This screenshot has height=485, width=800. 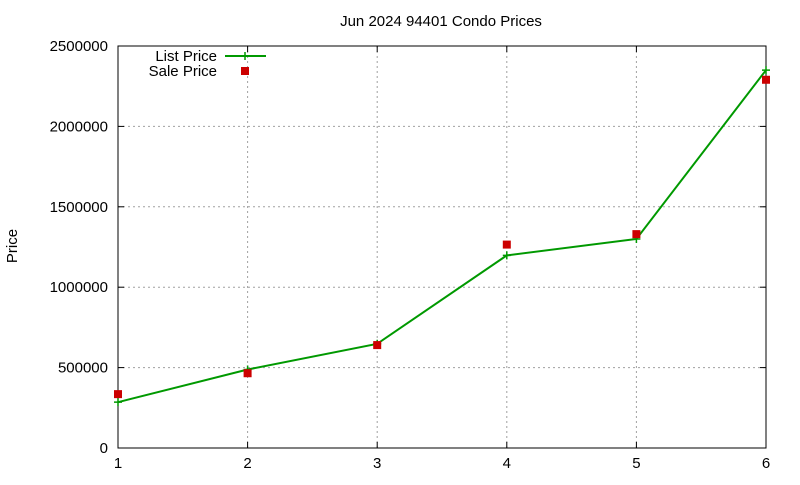 What do you see at coordinates (79, 46) in the screenshot?
I see `y-tick-label: 2500000` at bounding box center [79, 46].